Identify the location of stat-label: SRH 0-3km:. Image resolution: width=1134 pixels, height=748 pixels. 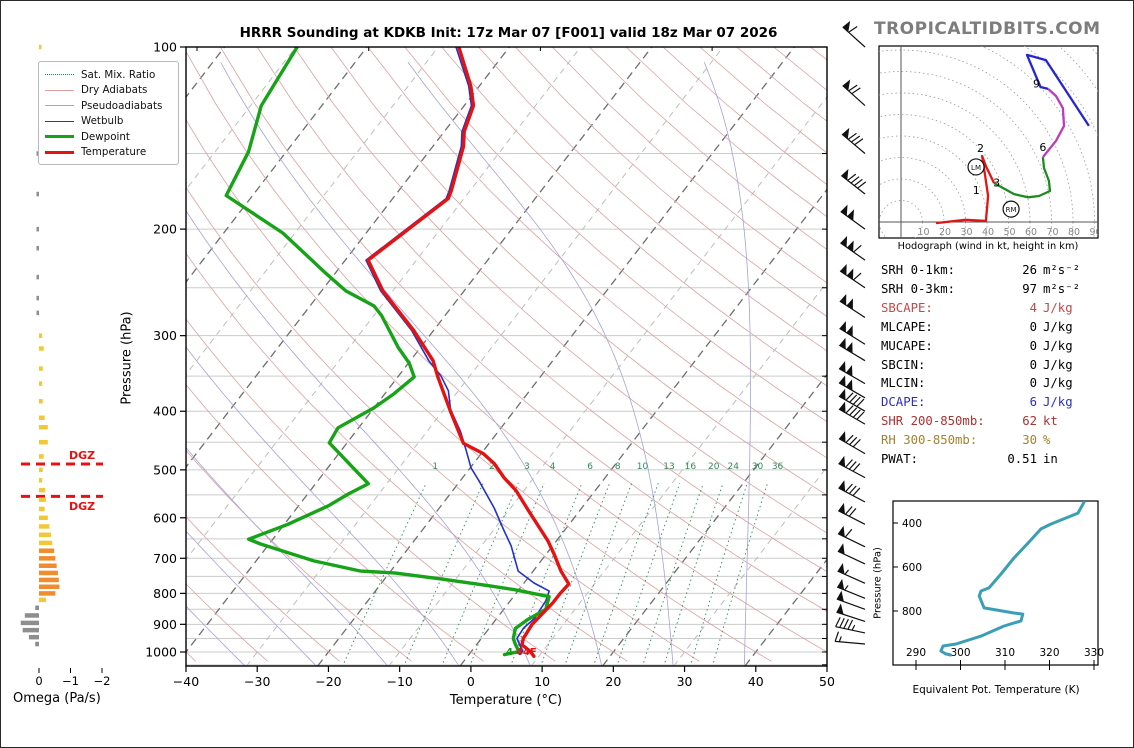
(918, 288).